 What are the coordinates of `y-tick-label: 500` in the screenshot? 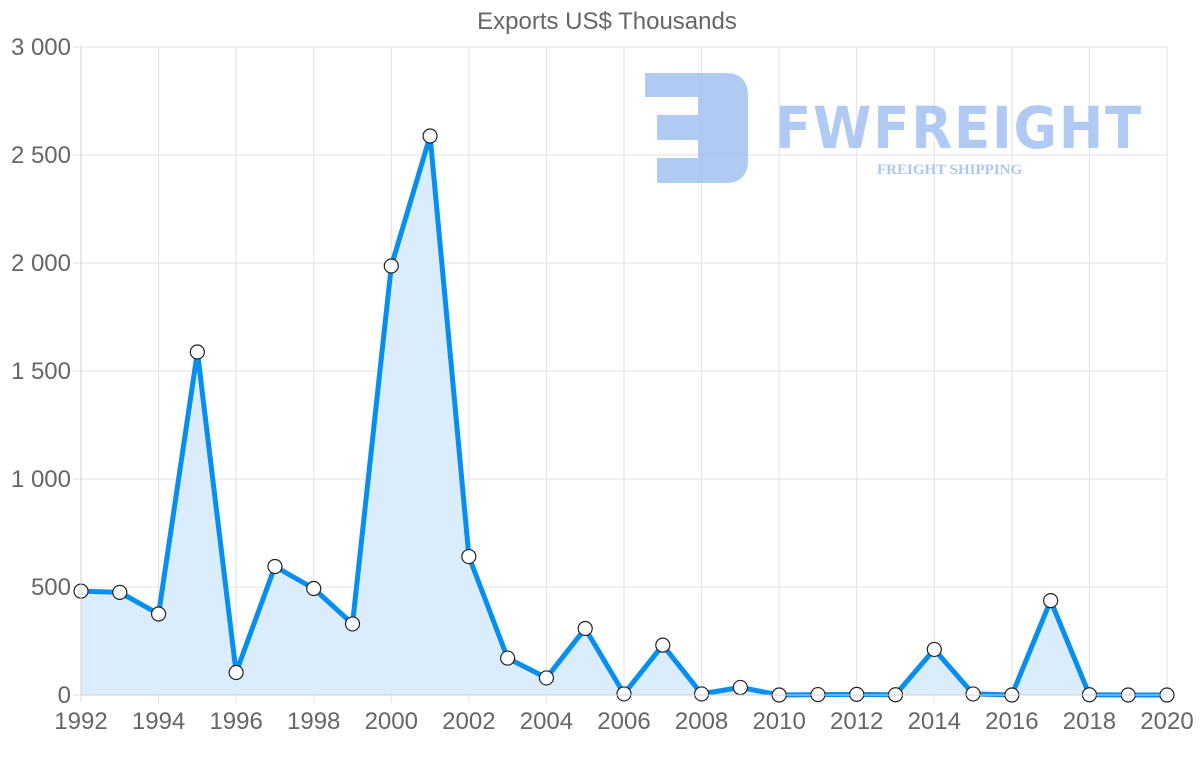 It's located at (51, 587).